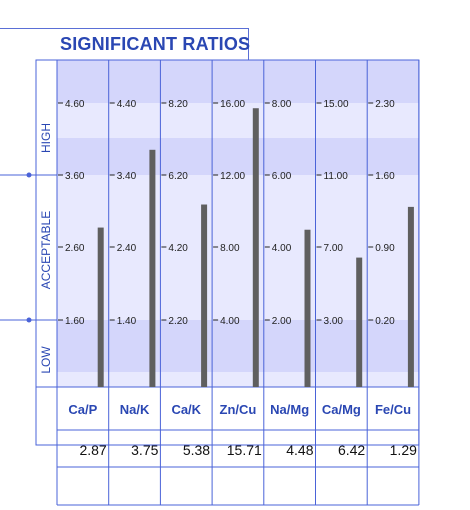 Image resolution: width=470 pixels, height=510 pixels. What do you see at coordinates (336, 104) in the screenshot?
I see `tick-label: 15.00` at bounding box center [336, 104].